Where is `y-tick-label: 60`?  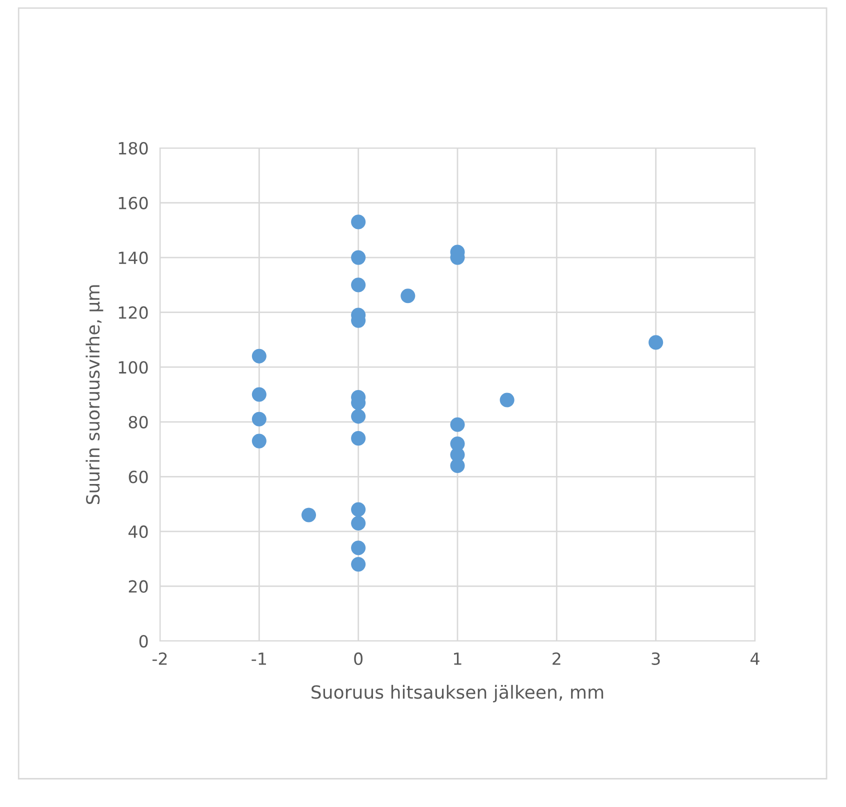
y-tick-label: 60 is located at coordinates (138, 477).